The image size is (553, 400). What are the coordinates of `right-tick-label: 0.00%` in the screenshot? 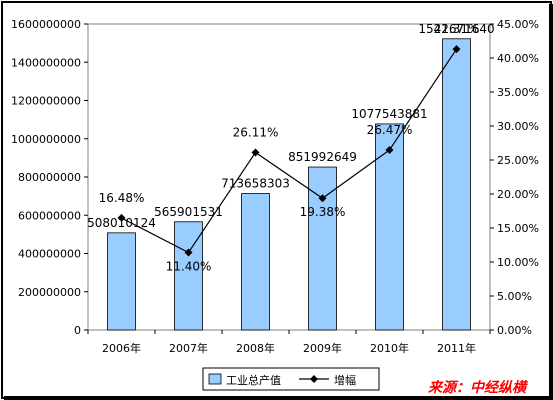 It's located at (514, 330).